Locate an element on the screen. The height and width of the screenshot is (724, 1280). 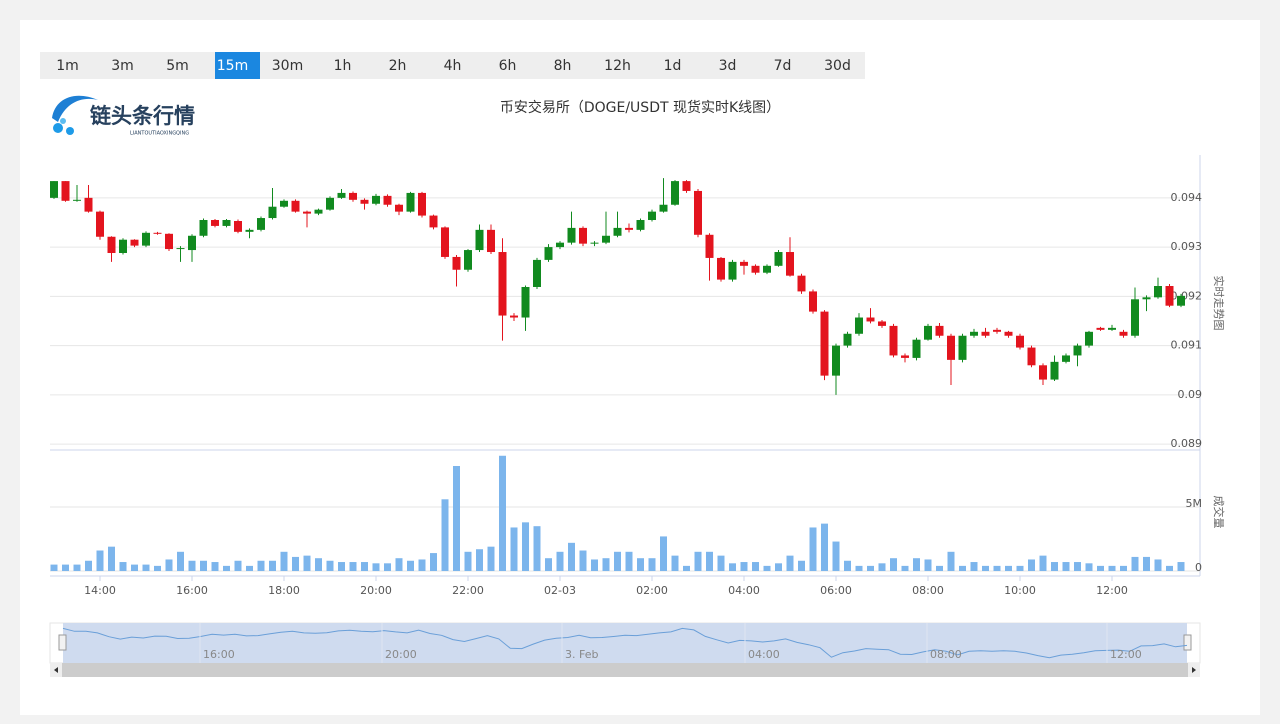
logo-swoosh is located at coordinates (75, 108).